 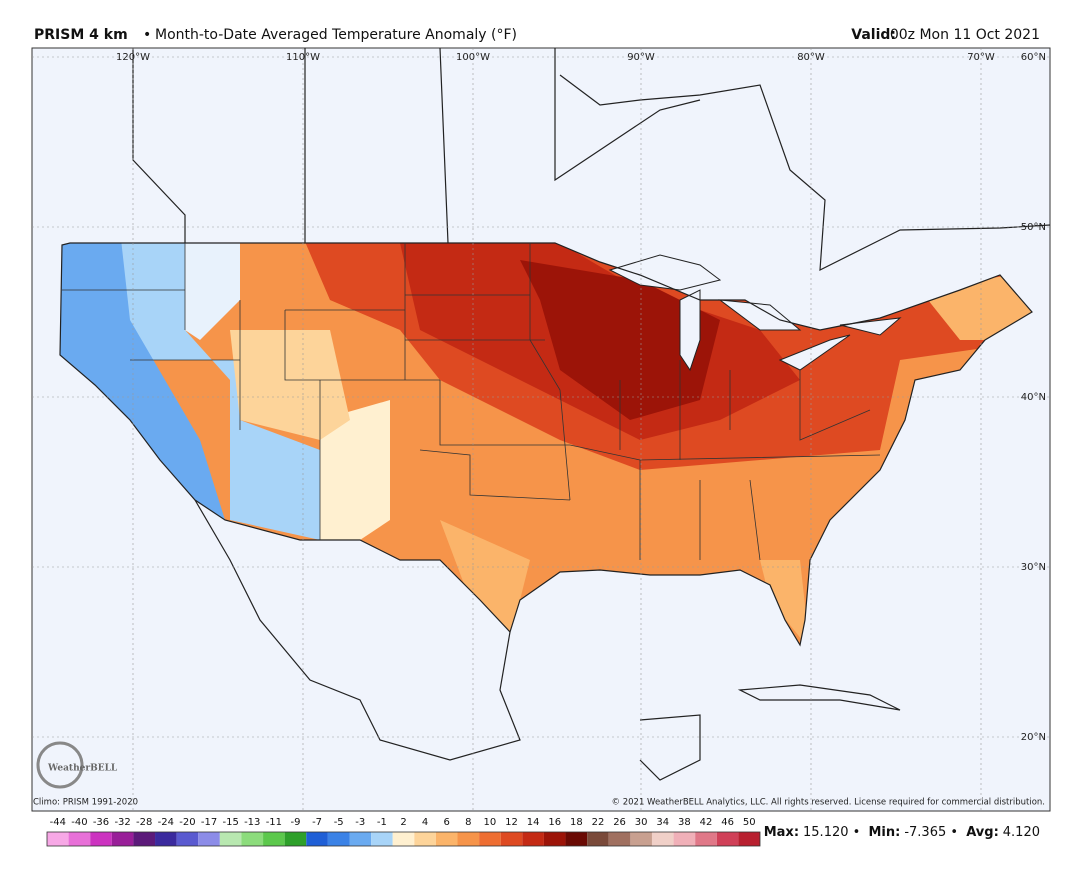 What do you see at coordinates (133, 57) in the screenshot?
I see `longitude-label: 120°W` at bounding box center [133, 57].